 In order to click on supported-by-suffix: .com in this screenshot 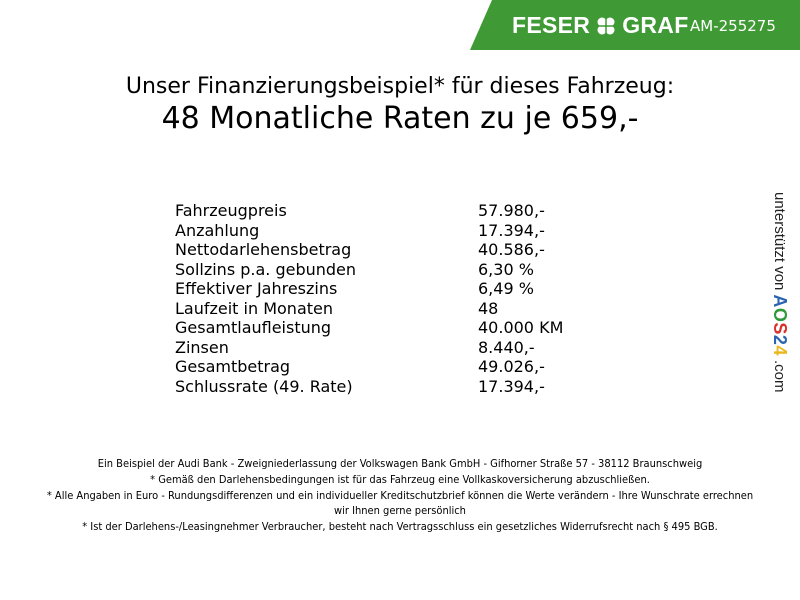, I will do `click(779, 376)`.